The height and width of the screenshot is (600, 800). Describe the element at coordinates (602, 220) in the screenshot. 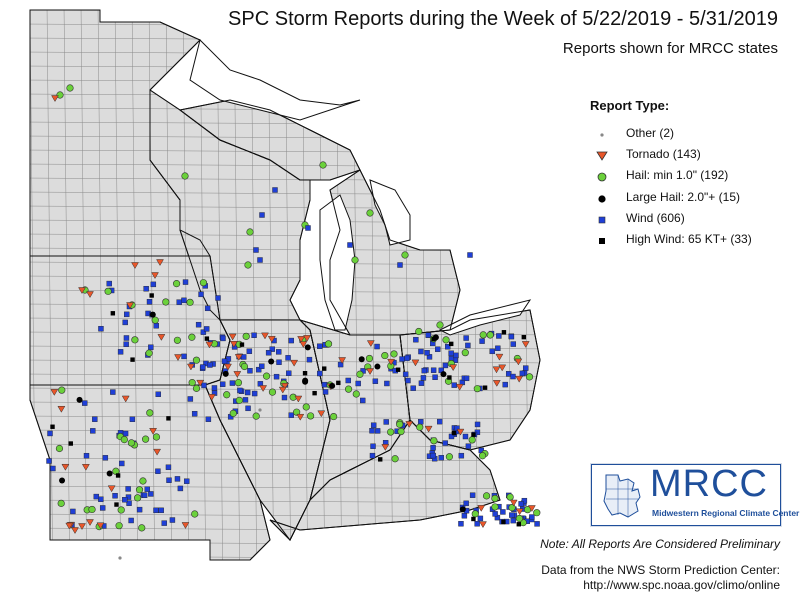

I see `wind-square-icon` at that location.